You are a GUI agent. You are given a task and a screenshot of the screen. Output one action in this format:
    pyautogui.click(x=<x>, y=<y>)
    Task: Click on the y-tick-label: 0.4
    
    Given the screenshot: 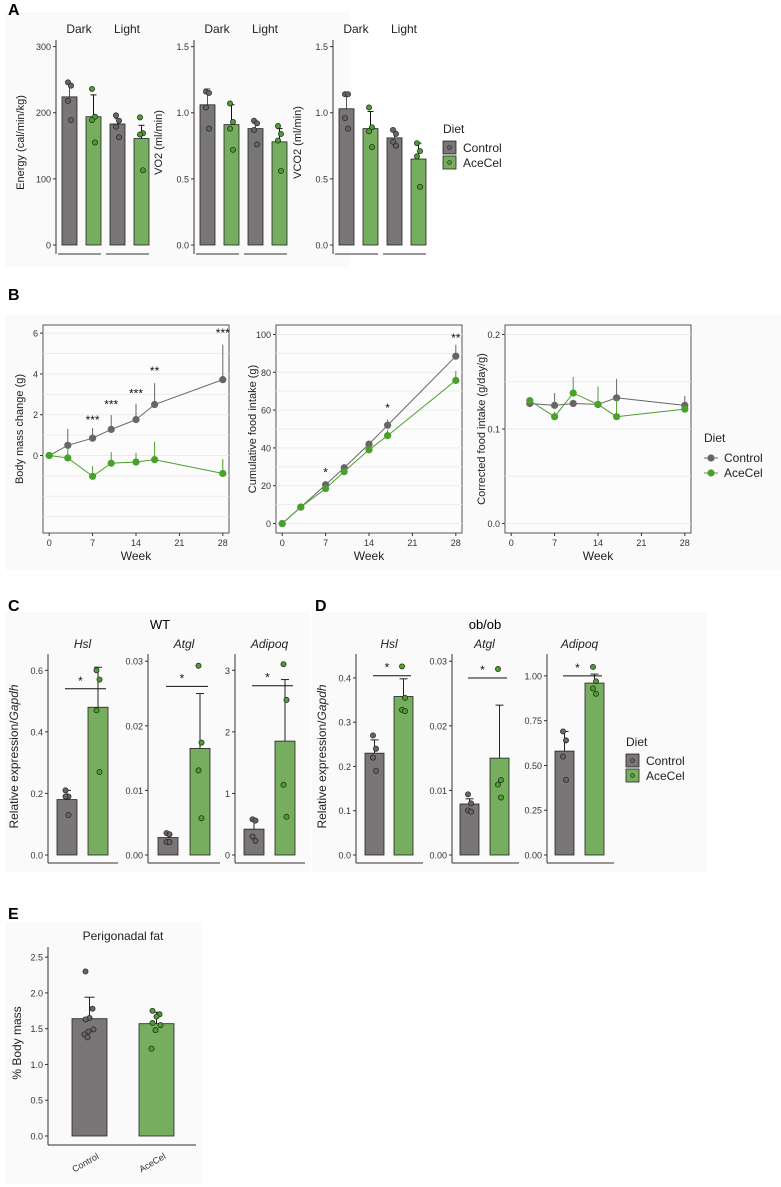 What is the action you would take?
    pyautogui.click(x=344, y=678)
    